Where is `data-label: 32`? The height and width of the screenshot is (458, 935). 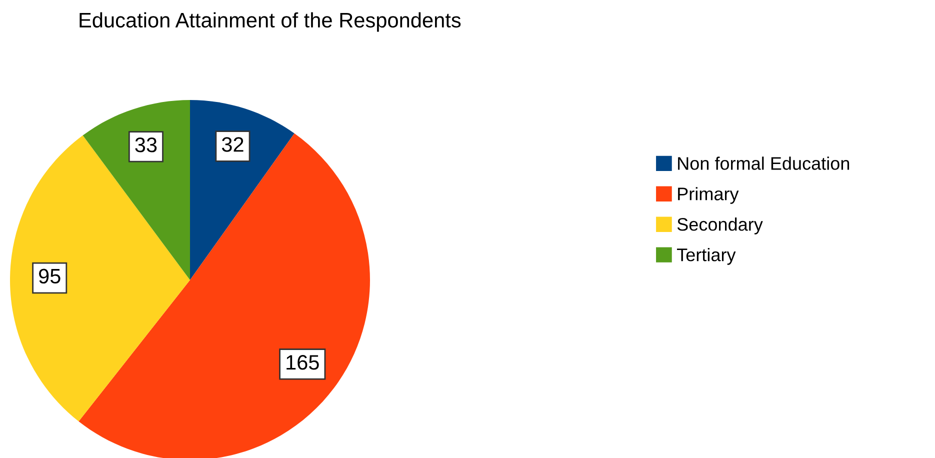
data-label: 32 is located at coordinates (233, 144).